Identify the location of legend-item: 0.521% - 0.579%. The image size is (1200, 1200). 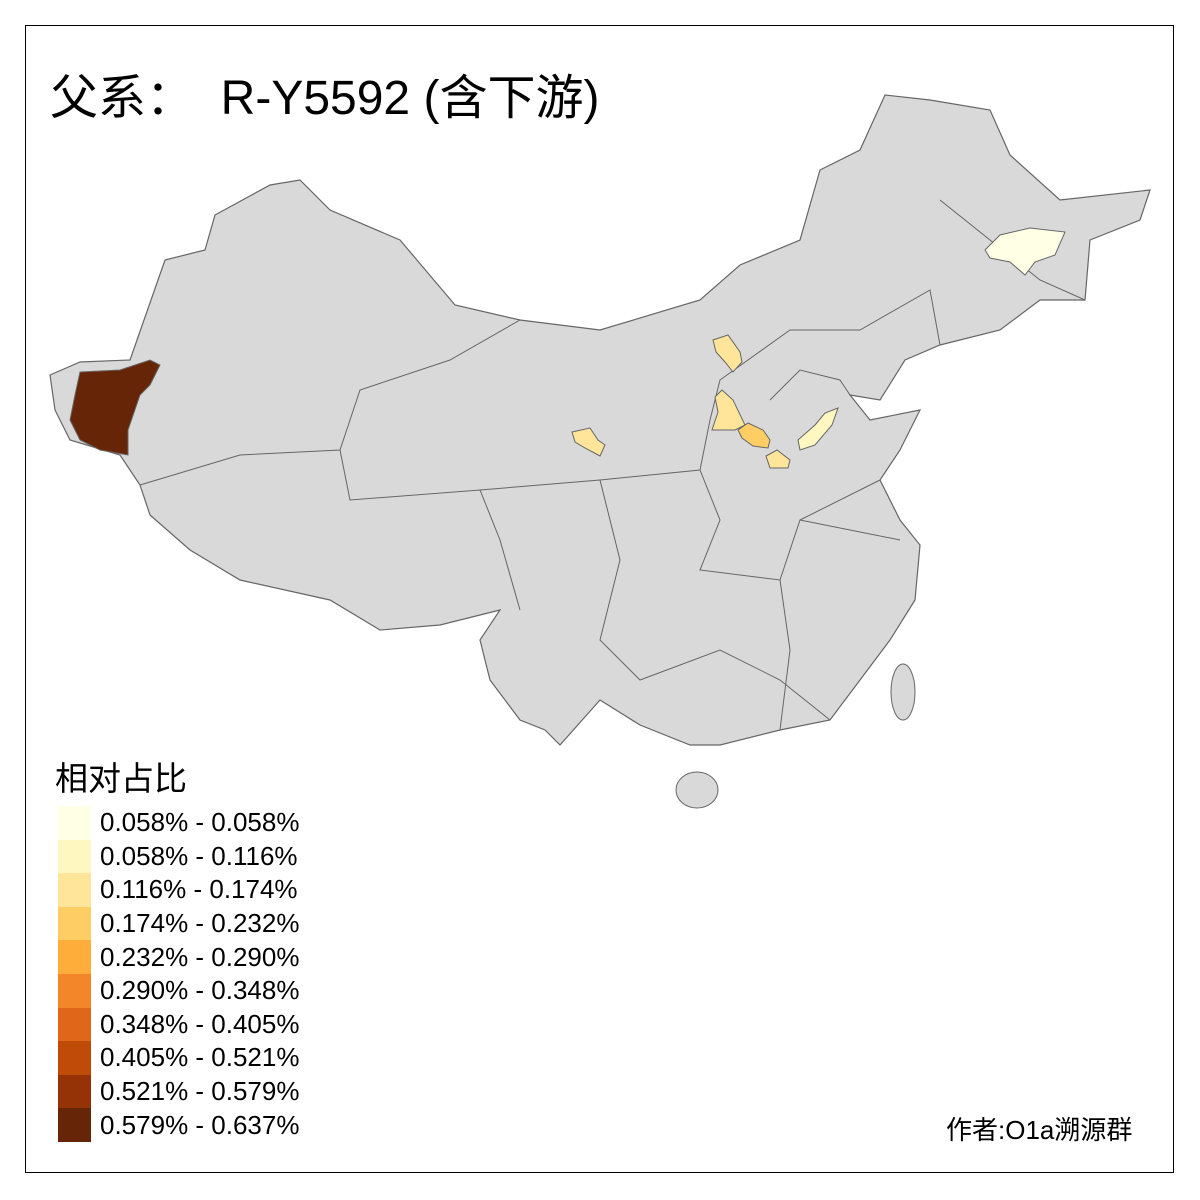
(179, 1091).